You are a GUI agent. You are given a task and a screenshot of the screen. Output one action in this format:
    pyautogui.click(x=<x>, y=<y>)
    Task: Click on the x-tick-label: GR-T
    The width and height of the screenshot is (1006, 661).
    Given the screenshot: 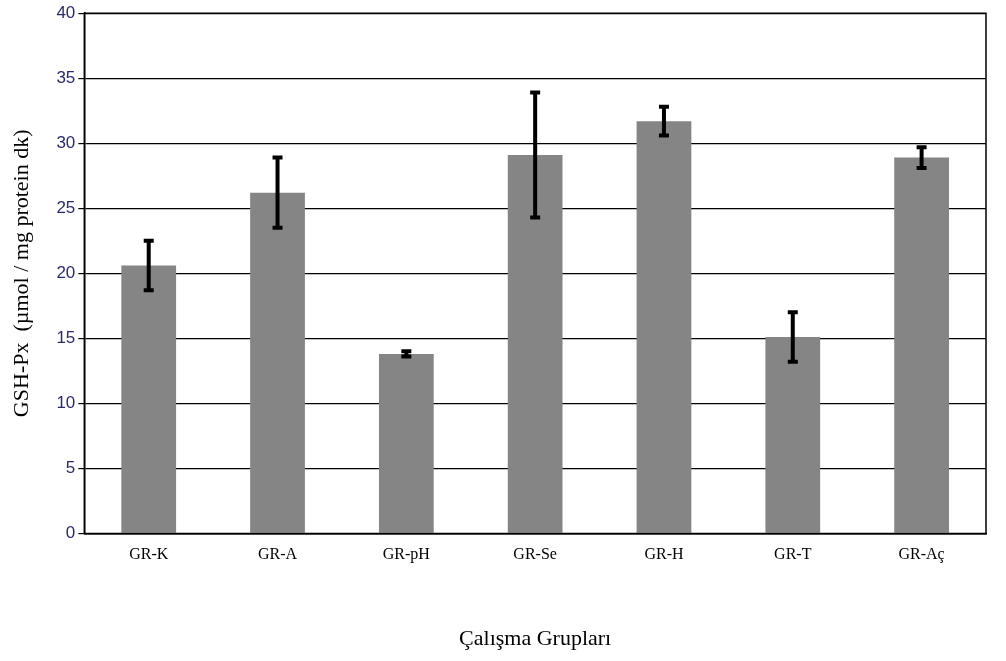 What is the action you would take?
    pyautogui.click(x=793, y=554)
    